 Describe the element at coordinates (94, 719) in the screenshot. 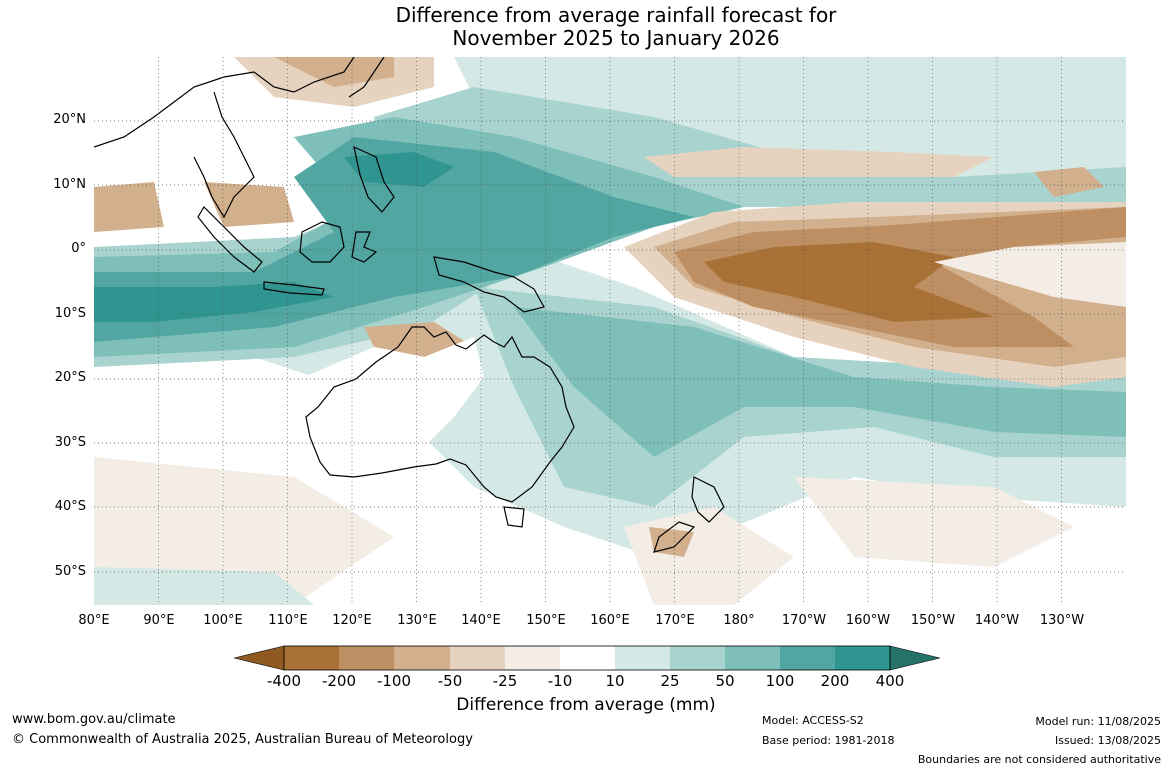

I see `website-link: www.bom.gov.au/climate` at that location.